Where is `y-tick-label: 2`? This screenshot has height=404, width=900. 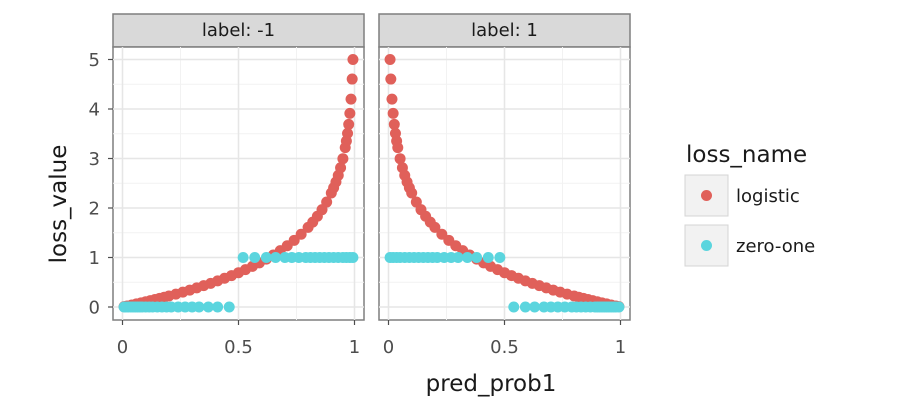 y-tick-label: 2 is located at coordinates (94, 209).